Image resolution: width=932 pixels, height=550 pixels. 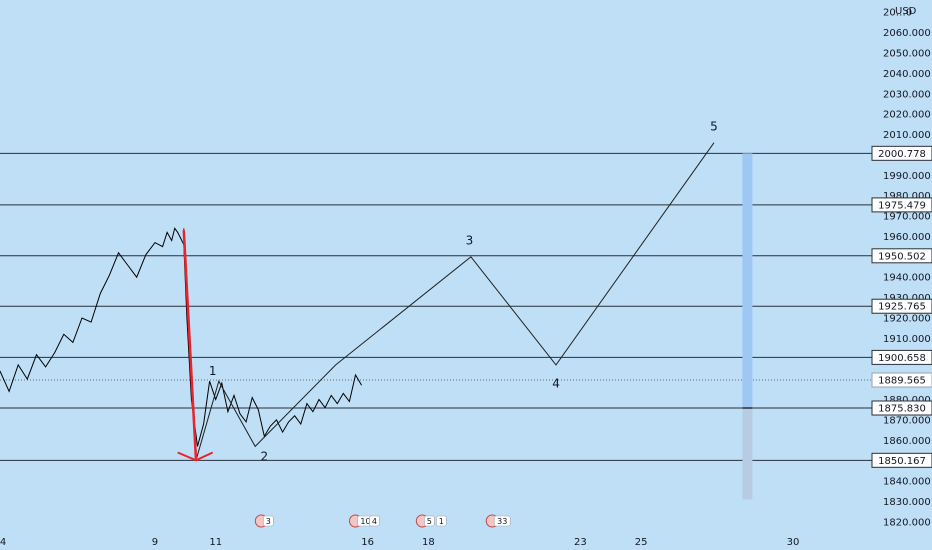 What do you see at coordinates (3, 542) in the screenshot?
I see `x-tick-label: 4` at bounding box center [3, 542].